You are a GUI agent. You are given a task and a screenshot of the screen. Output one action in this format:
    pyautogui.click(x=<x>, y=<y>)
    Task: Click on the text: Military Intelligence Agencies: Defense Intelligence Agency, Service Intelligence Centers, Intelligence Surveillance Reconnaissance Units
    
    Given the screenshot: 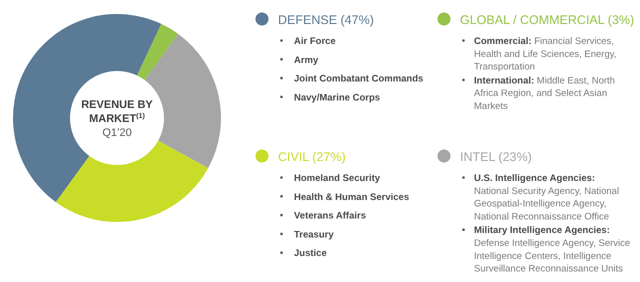 What is the action you would take?
    pyautogui.click(x=552, y=250)
    